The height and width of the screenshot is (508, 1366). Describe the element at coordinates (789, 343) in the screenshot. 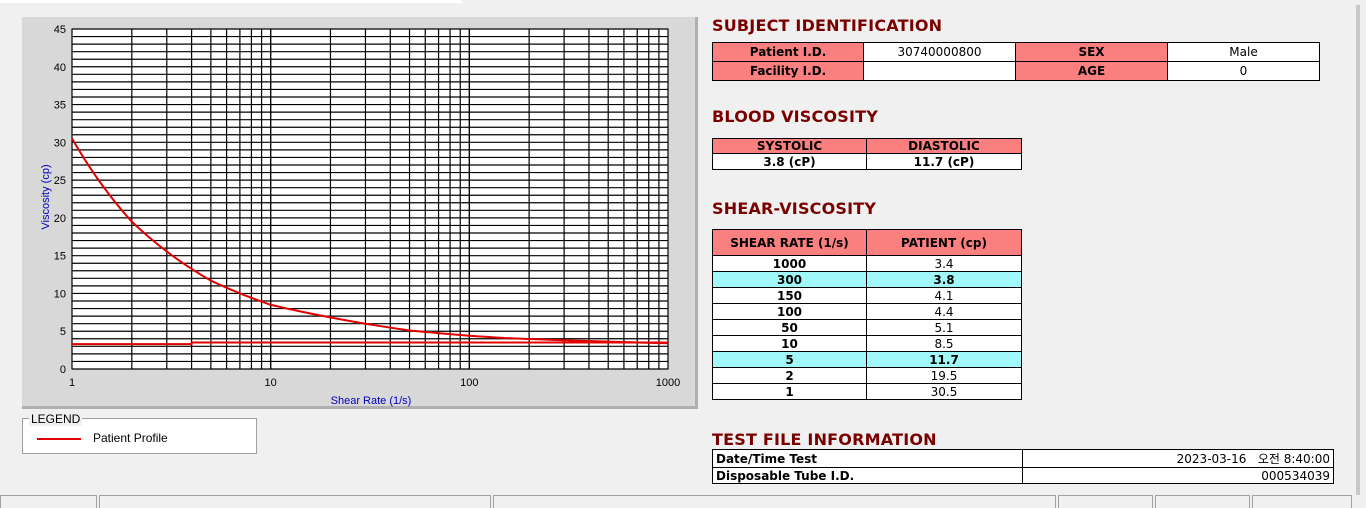

I see `shear-rate-cell: 10` at that location.